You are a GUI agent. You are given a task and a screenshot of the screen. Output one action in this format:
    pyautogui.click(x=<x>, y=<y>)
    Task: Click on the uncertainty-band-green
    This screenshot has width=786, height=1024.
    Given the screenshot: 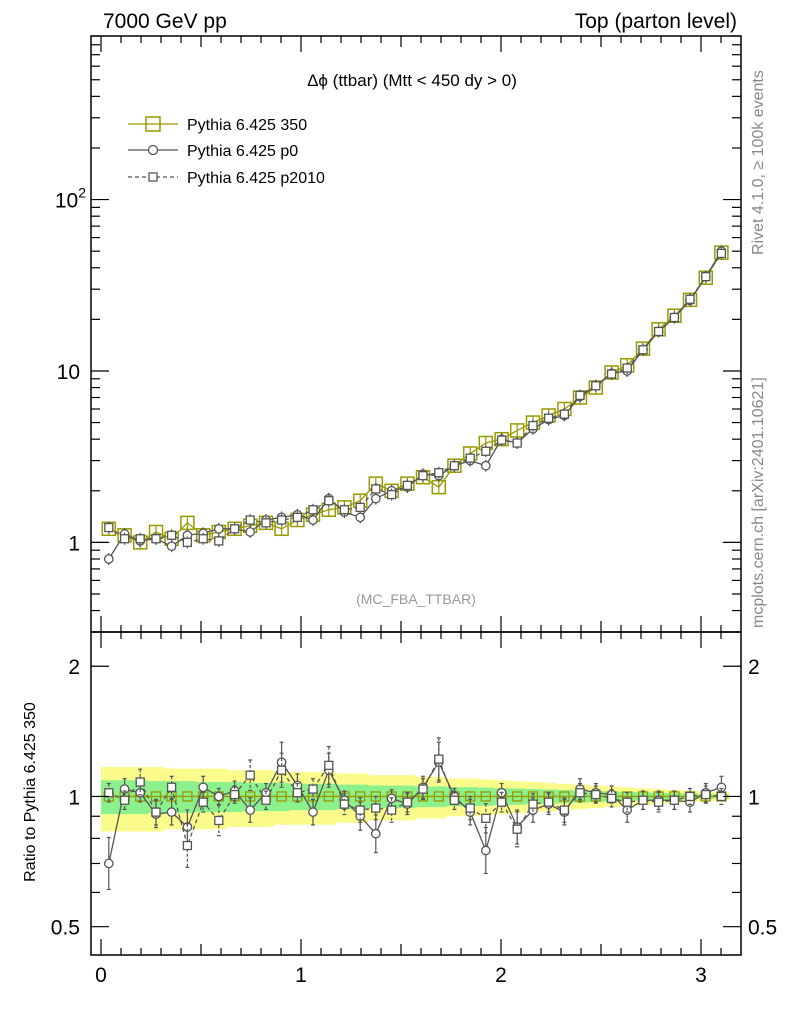 What is the action you would take?
    pyautogui.click(x=415, y=797)
    